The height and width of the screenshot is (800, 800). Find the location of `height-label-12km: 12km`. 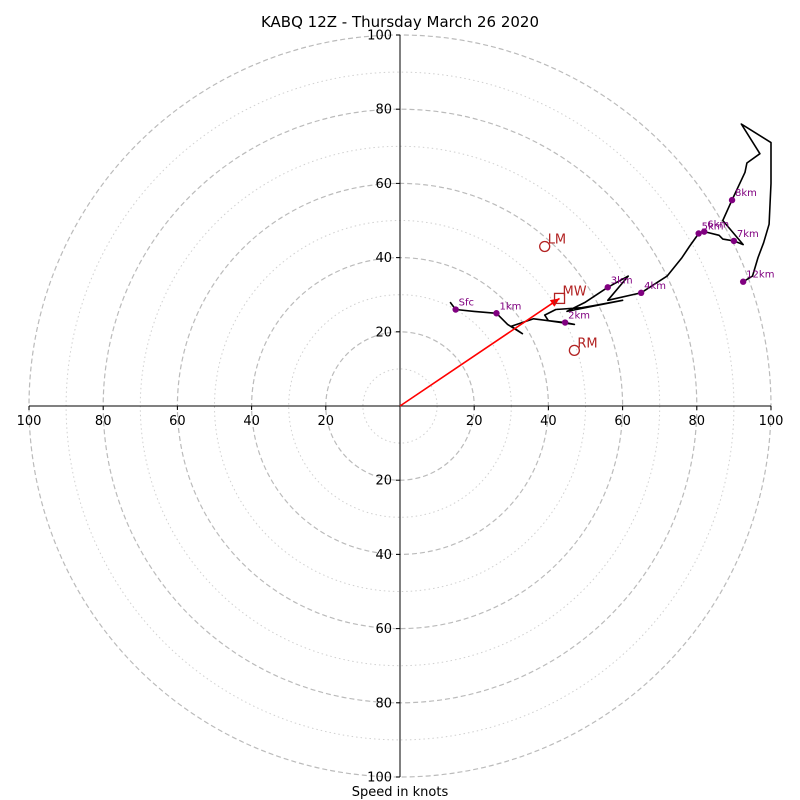

height-label-12km: 12km is located at coordinates (760, 275).